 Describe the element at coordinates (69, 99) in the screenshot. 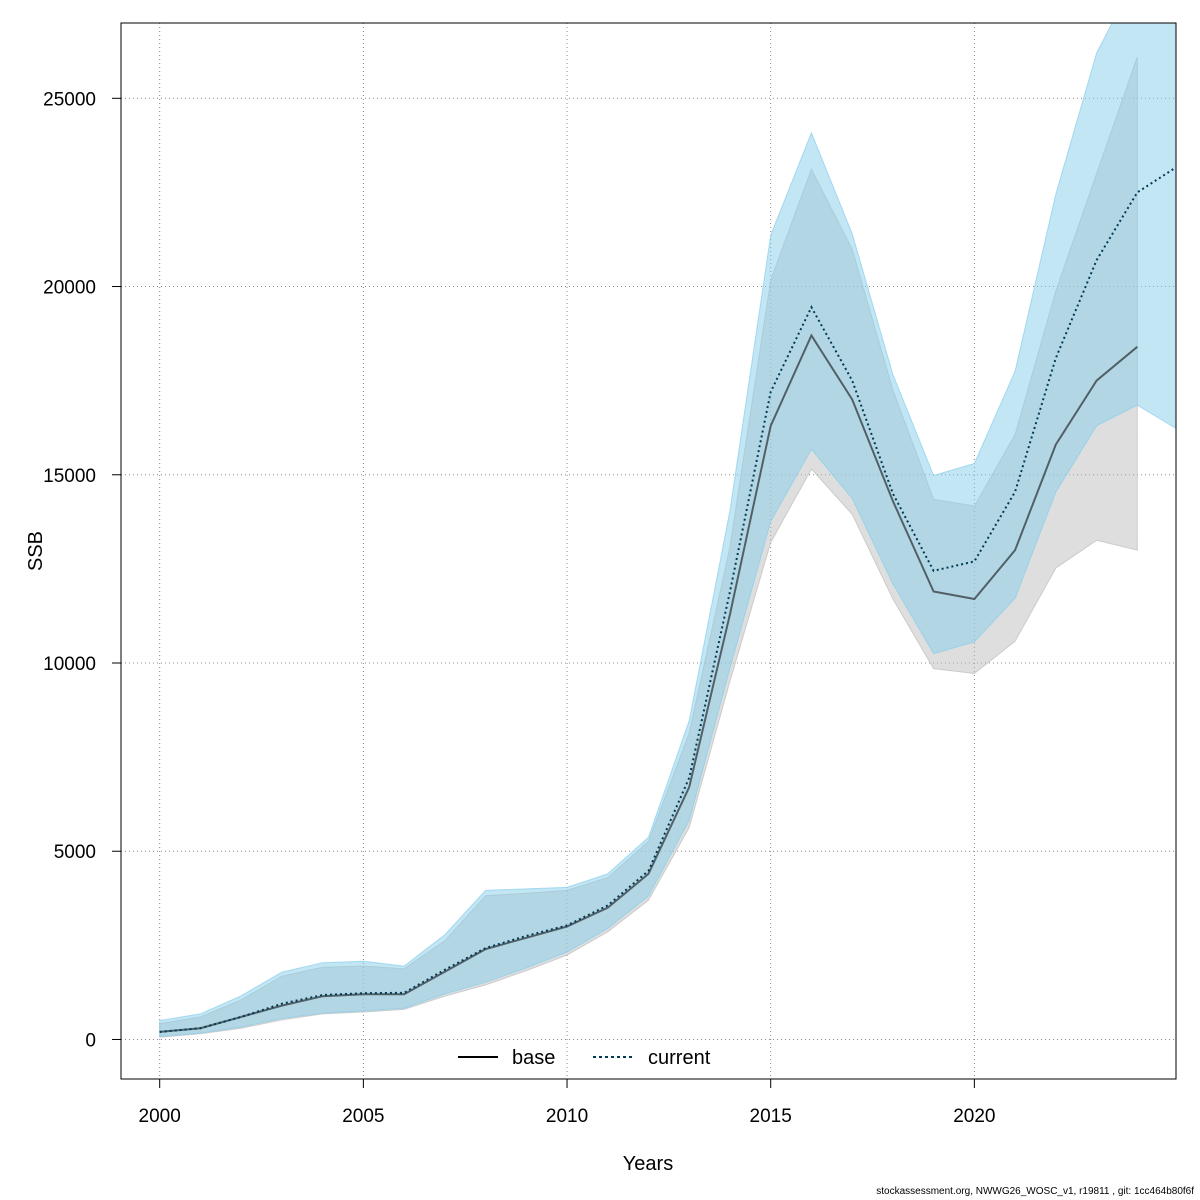

I see `y-tick-label-25000: 25000` at that location.